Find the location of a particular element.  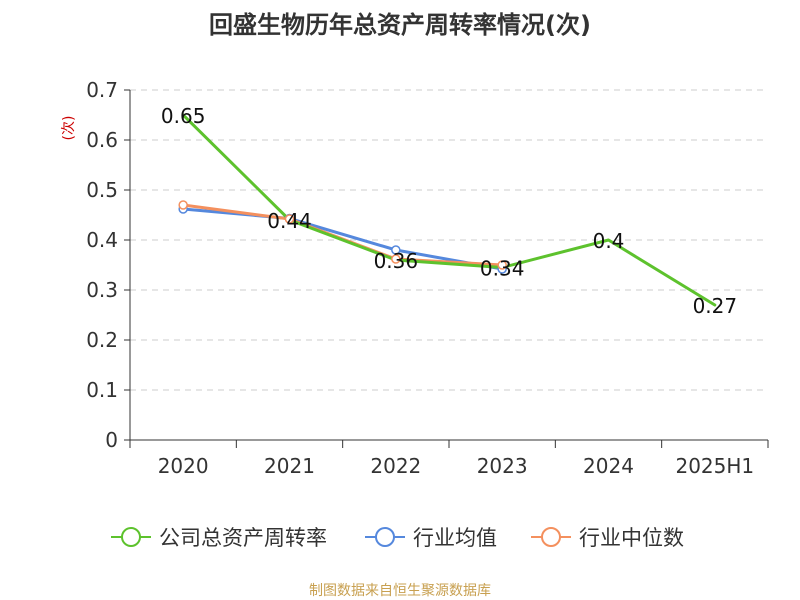

y-tick-label: 0 is located at coordinates (111, 440).